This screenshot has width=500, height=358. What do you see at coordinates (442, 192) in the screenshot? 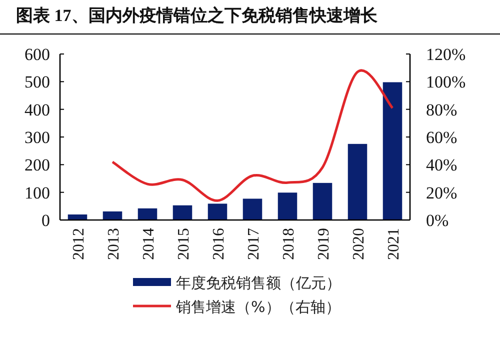
I see `y2-tick-label: 20%` at bounding box center [442, 192].